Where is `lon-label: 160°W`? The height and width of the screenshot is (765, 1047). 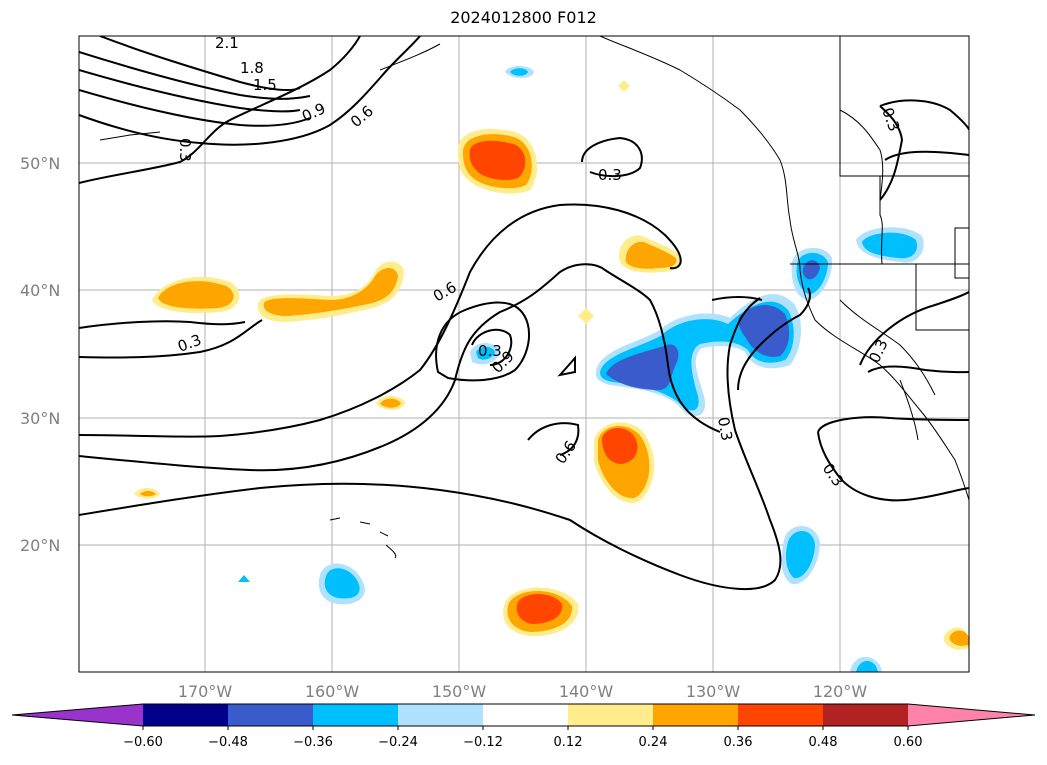 lon-label: 160°W is located at coordinates (332, 691).